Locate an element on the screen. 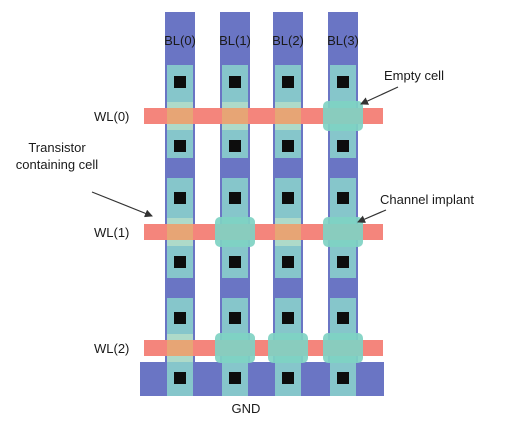 This screenshot has height=425, width=511. transistor-cell-arrow is located at coordinates (122, 204).